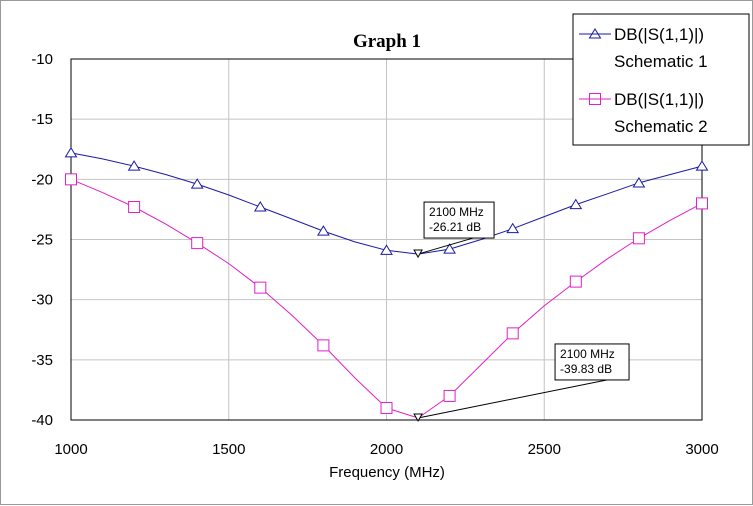 The height and width of the screenshot is (506, 753). What do you see at coordinates (659, 34) in the screenshot?
I see `legend-series-1-name: DB(|S(1,1)|)` at bounding box center [659, 34].